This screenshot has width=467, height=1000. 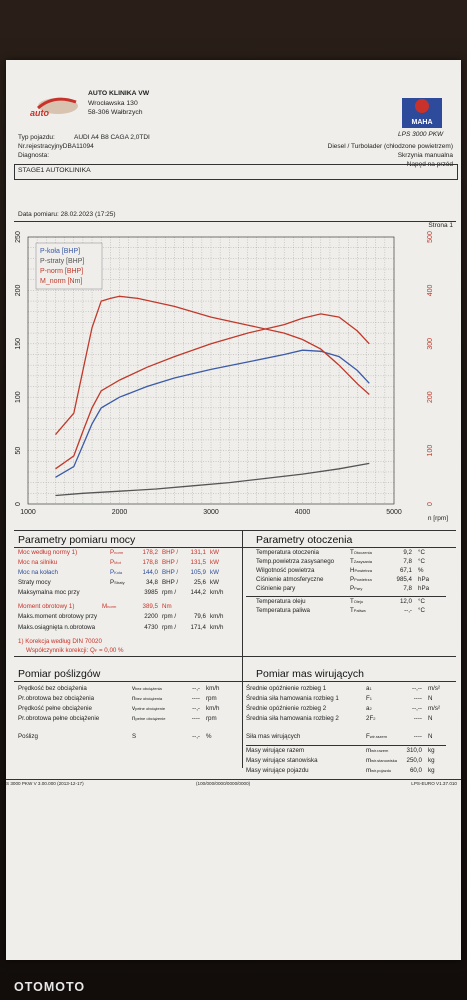 I want to click on symbol-subscript: Zasysania, so click(x=363, y=561).